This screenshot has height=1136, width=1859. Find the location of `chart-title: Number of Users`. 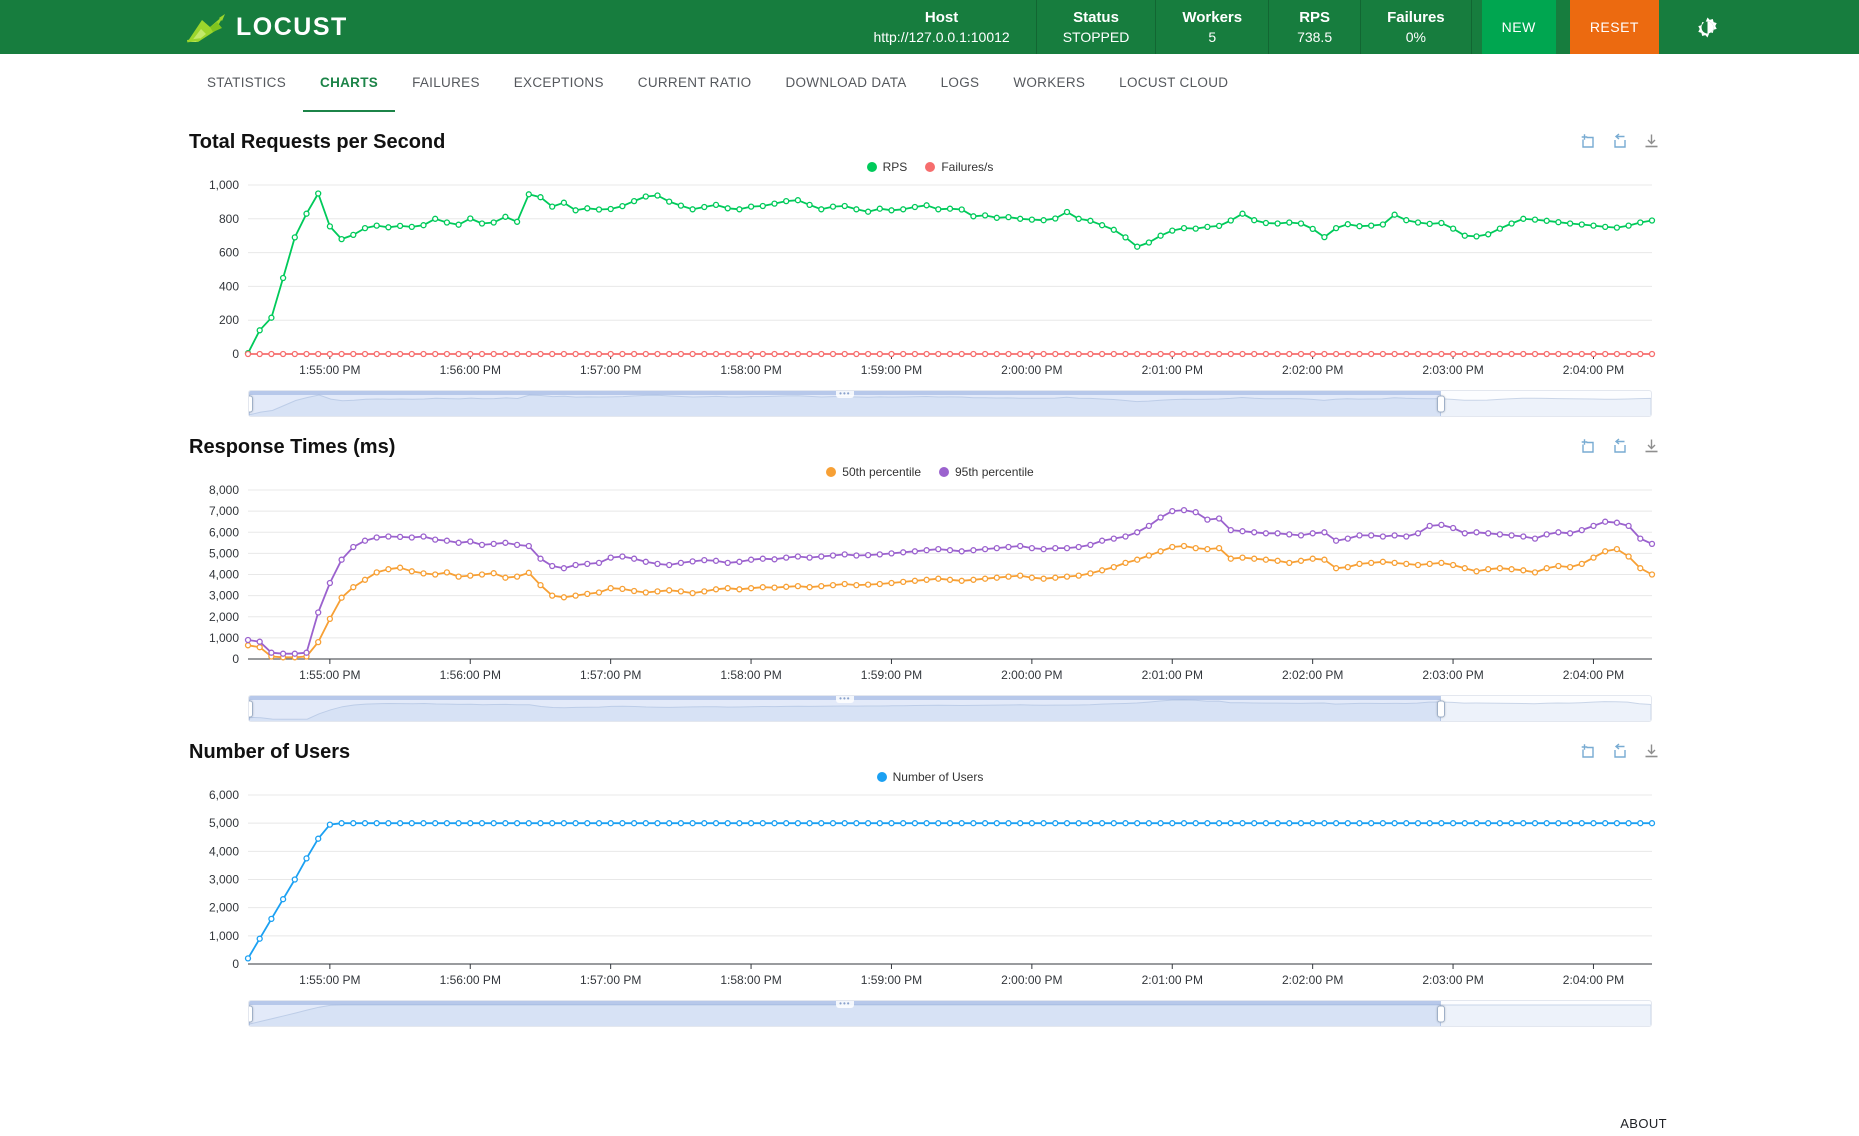

chart-title: Number of Users is located at coordinates (270, 752).